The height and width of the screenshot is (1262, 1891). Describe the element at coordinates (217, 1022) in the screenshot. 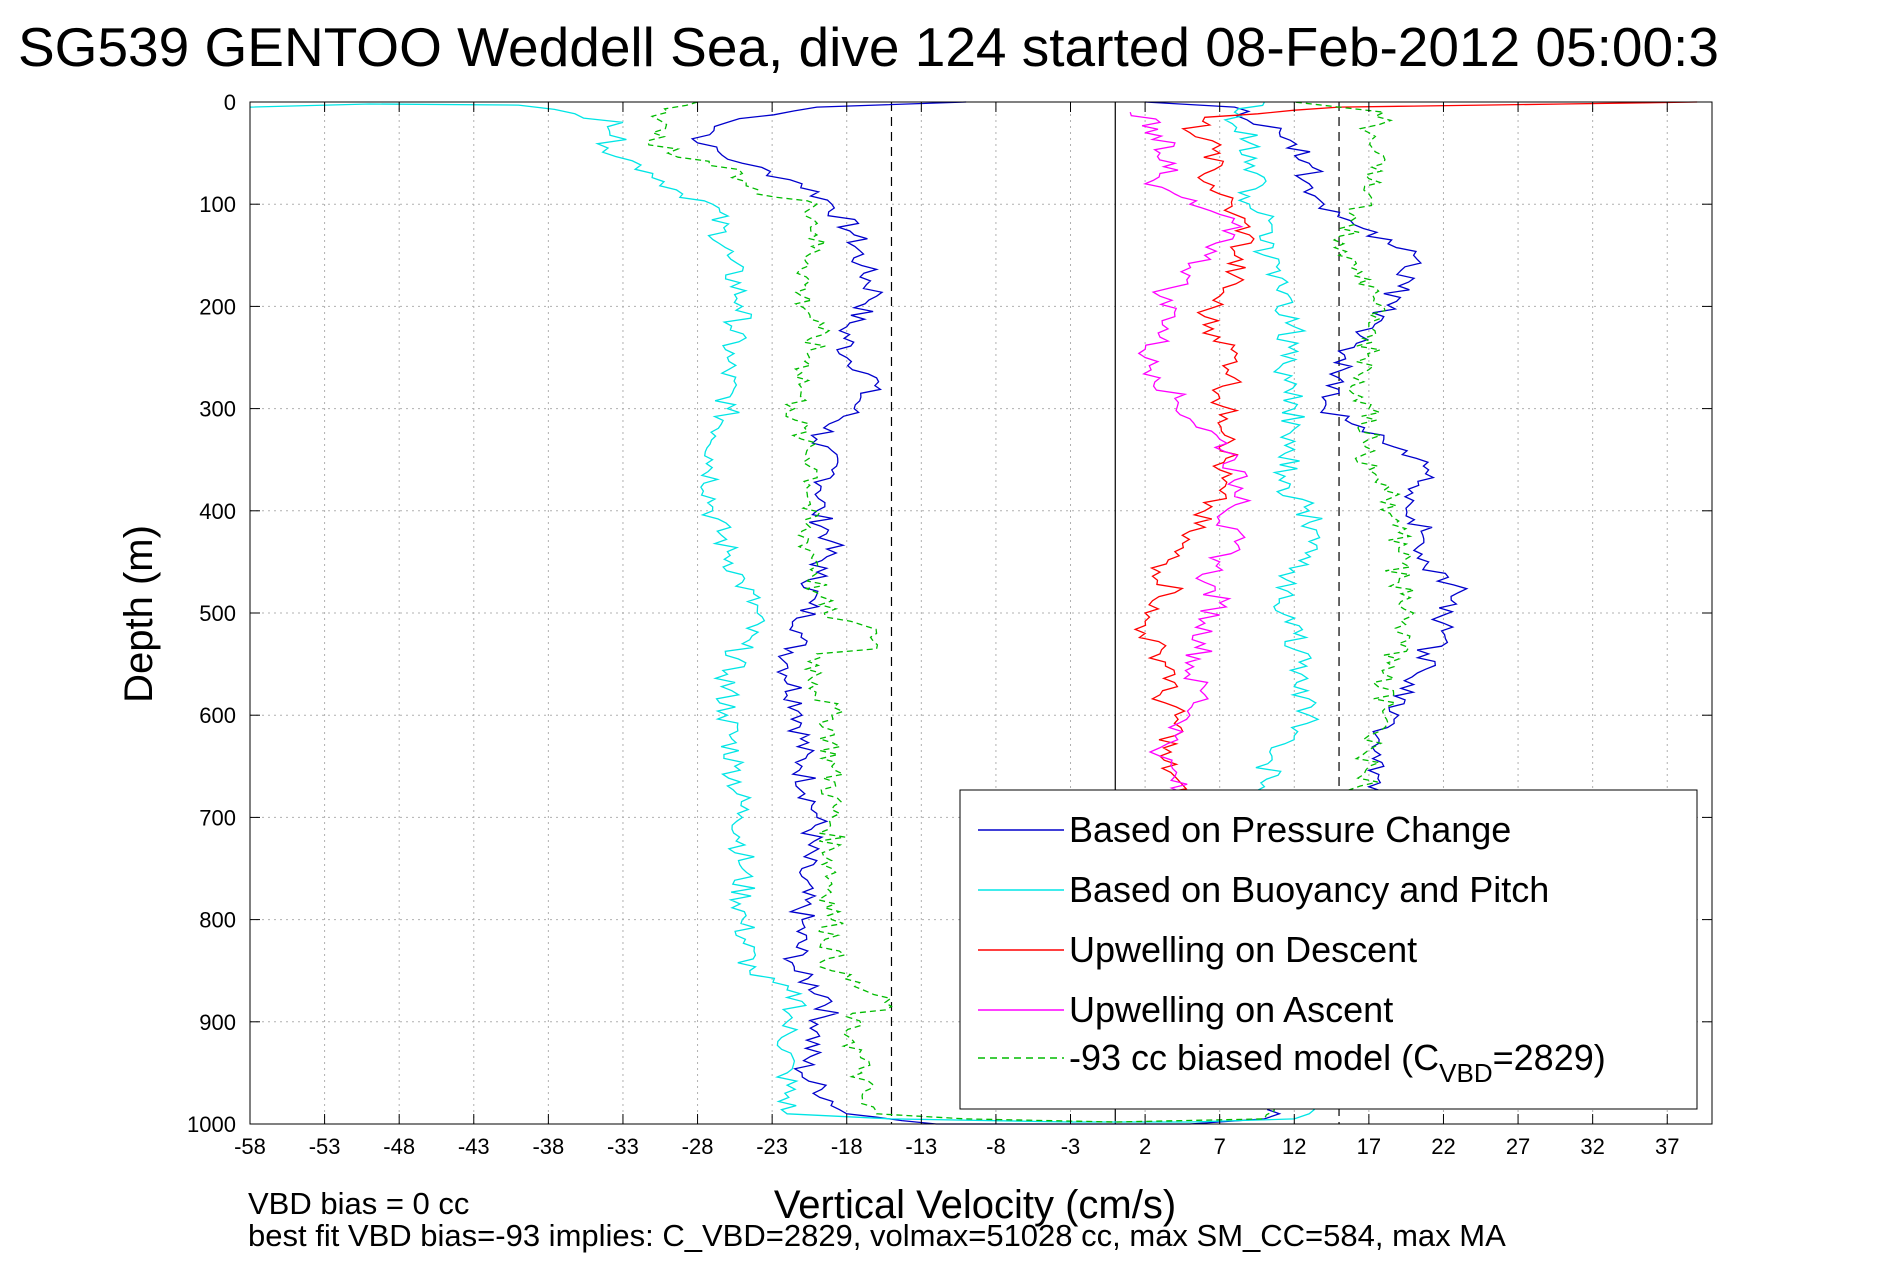

I see `y-tick-label: 900` at that location.